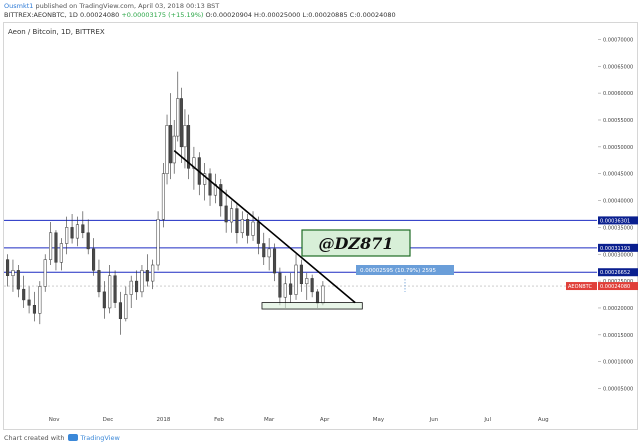  What do you see at coordinates (325, 420) in the screenshot?
I see `x-tick-label: Apr` at bounding box center [325, 420].